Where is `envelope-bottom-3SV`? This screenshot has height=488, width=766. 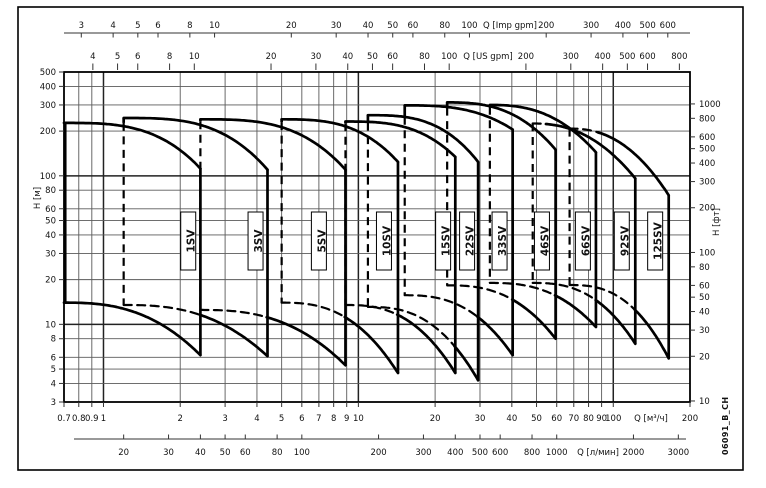
envelope-bottom-3SV is located at coordinates (233, 335).